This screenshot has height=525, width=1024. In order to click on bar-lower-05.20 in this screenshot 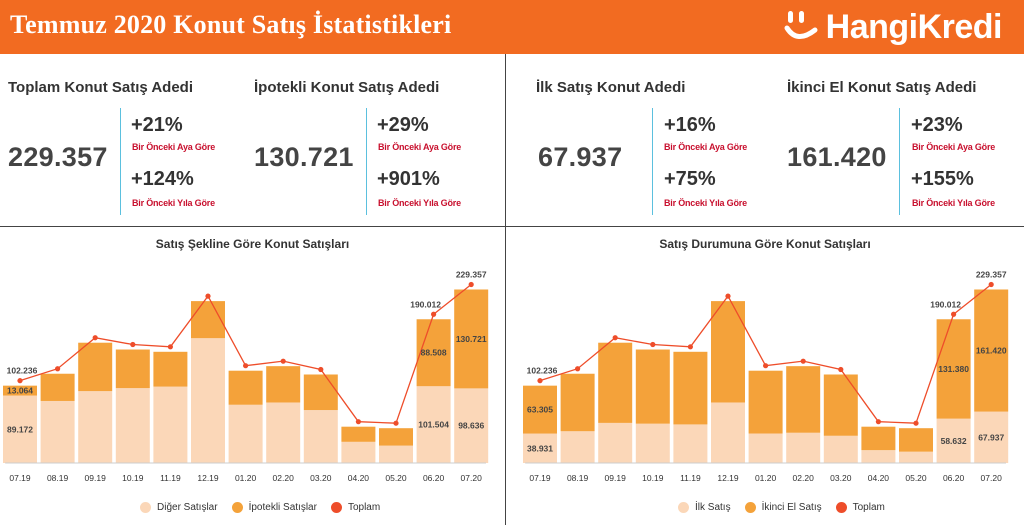, I will do `click(396, 454)`.